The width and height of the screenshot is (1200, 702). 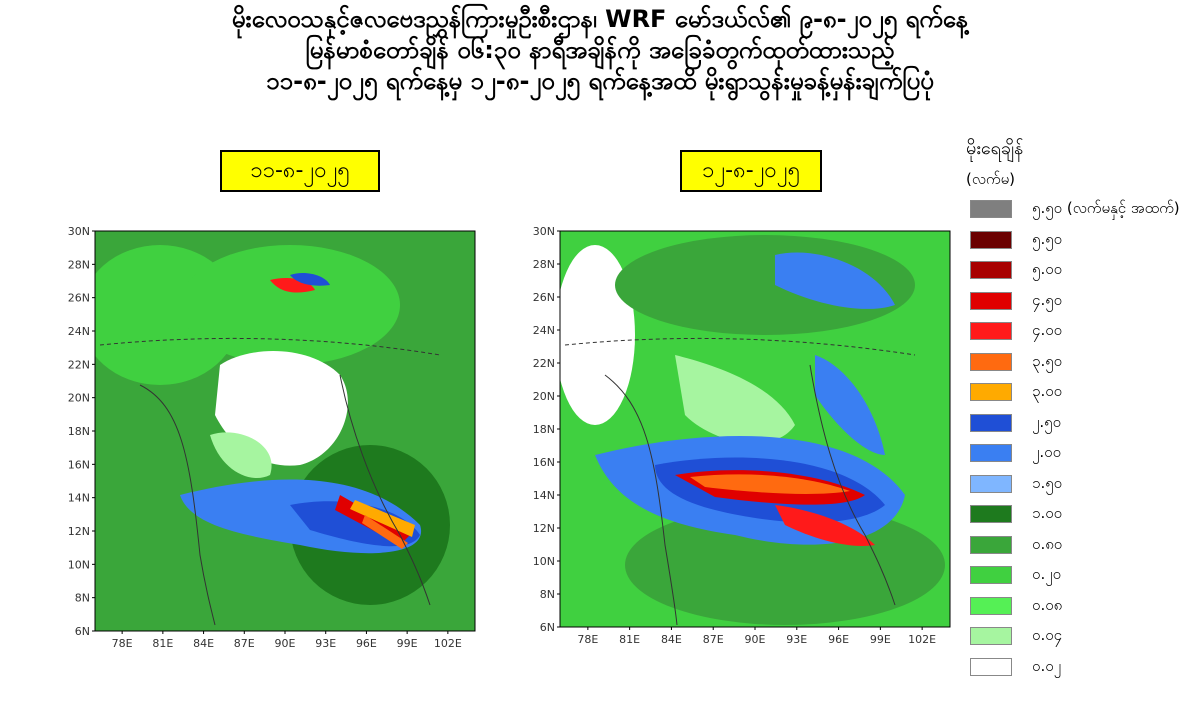 I want to click on legend-label: ၅.၅၀ (လက်မနှင့် အထက်), so click(x=1106, y=208).